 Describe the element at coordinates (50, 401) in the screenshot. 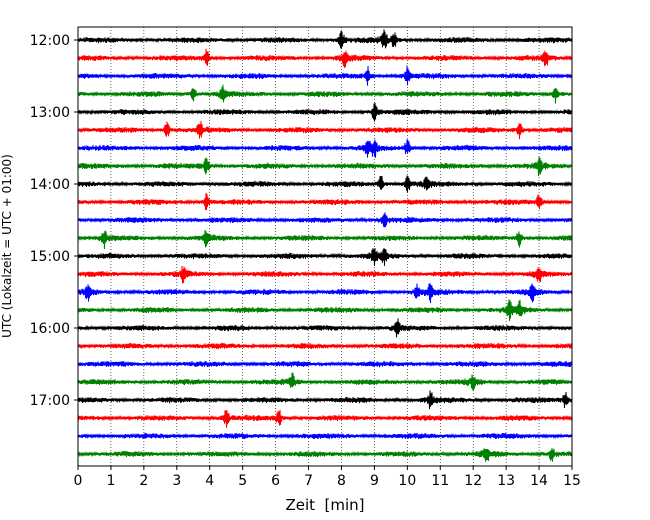

I see `y-tick-label: 17:00` at that location.